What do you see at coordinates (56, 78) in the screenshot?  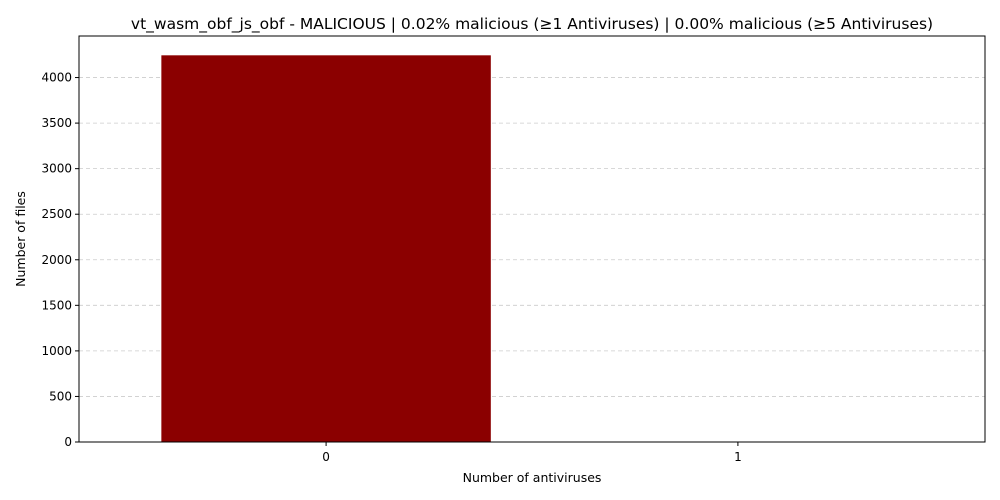 I see `y-tick-label: 4000` at bounding box center [56, 78].